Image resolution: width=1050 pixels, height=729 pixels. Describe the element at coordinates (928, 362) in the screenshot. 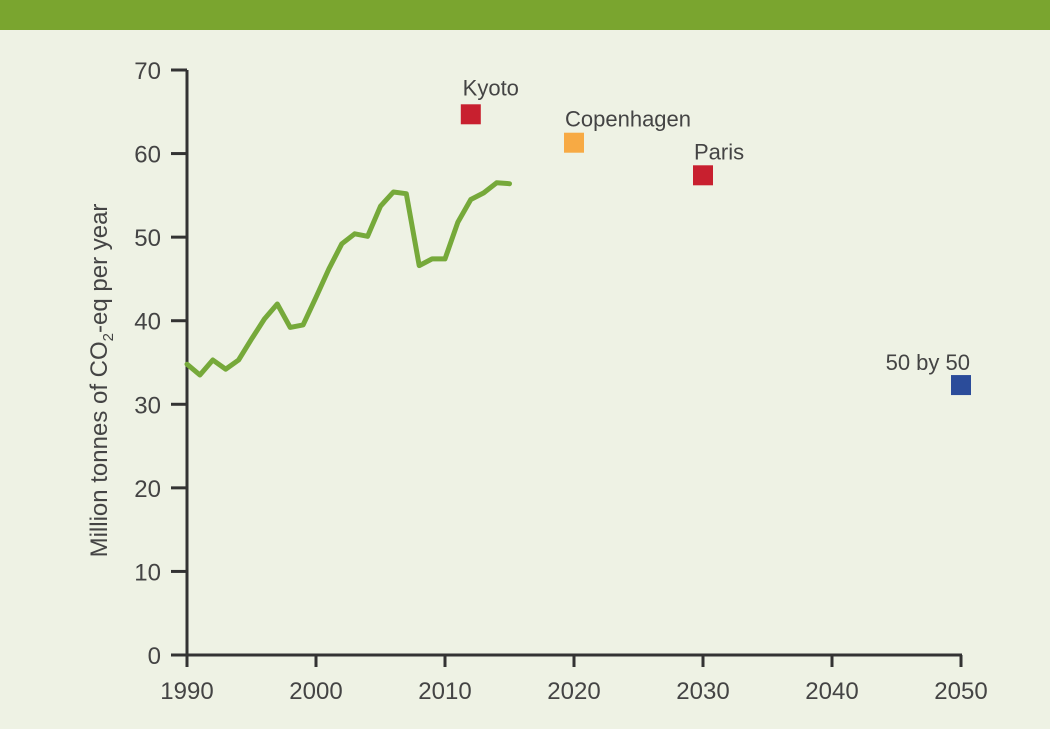

I see `target-label: 50 by 50` at that location.